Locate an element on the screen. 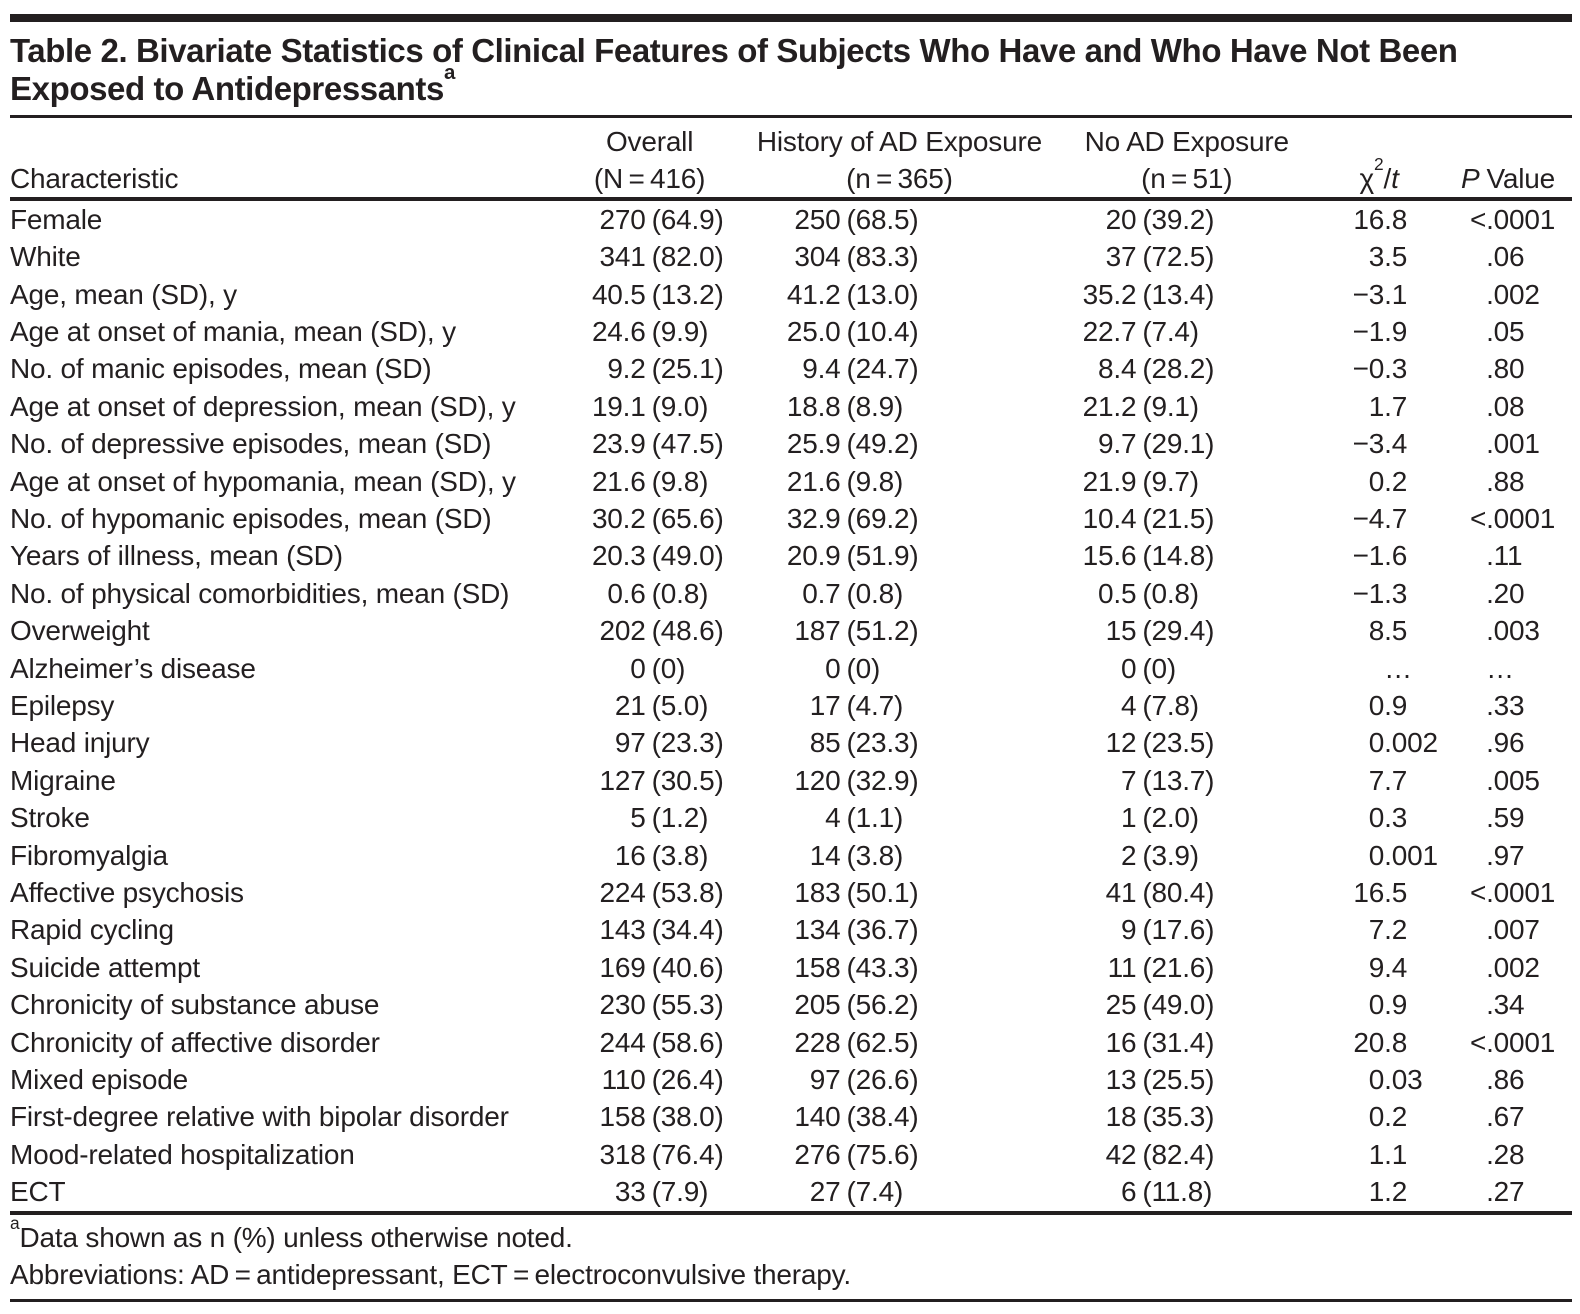 The width and height of the screenshot is (1580, 1314). cell-chi-t: 0.3 is located at coordinates (1388, 818).